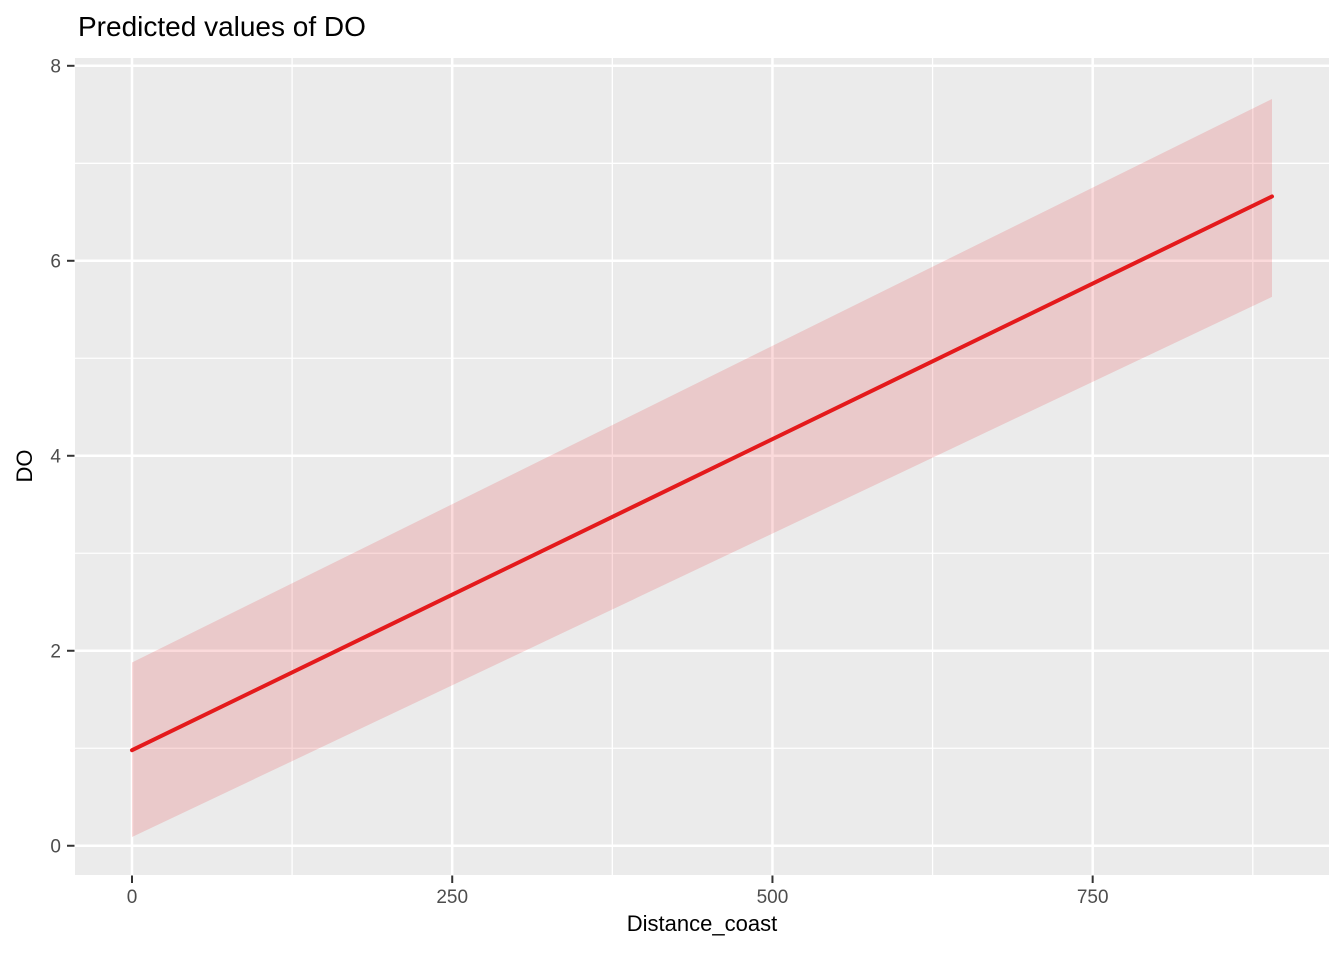  Describe the element at coordinates (55, 456) in the screenshot. I see `y-tick-label: 4` at that location.